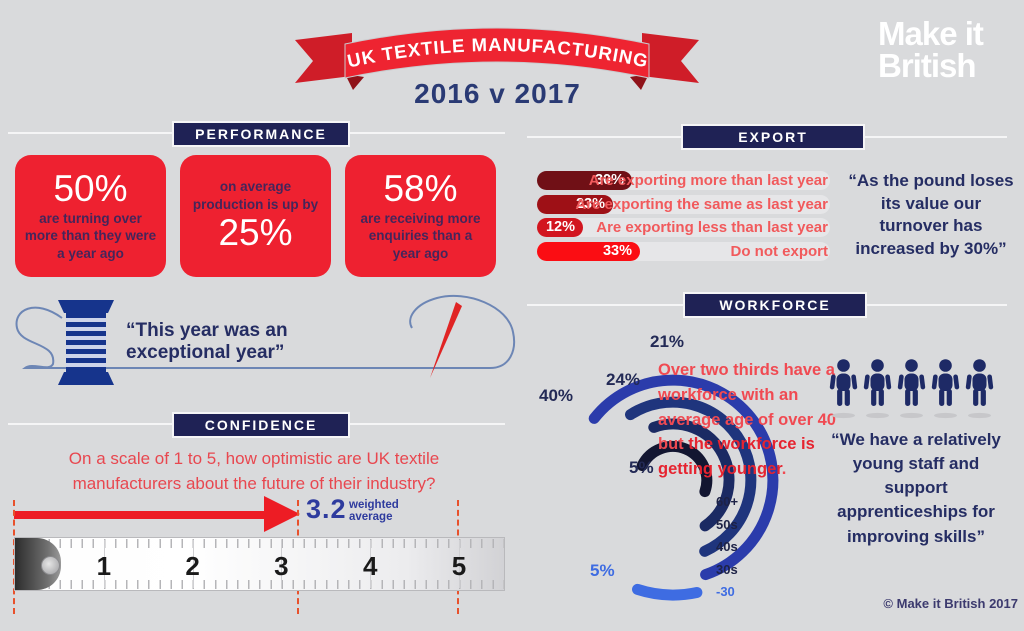 The width and height of the screenshot is (1024, 631). I want to click on ring-value-50s: 24%, so click(623, 379).